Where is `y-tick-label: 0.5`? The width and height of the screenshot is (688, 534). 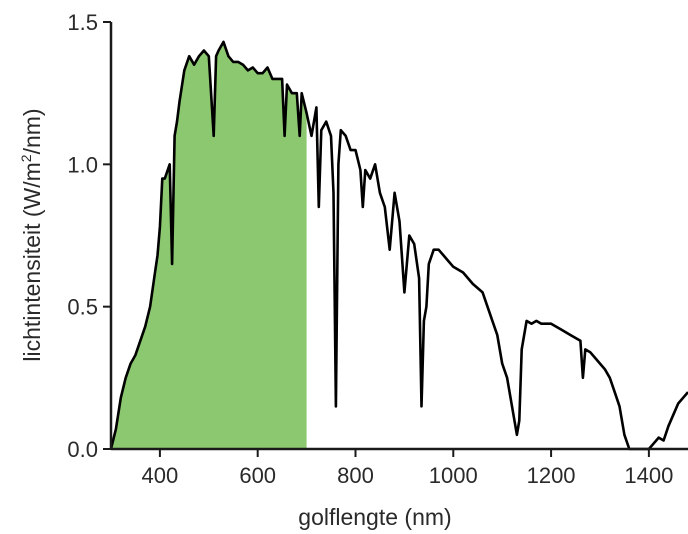
y-tick-label: 0.5 is located at coordinates (82, 307).